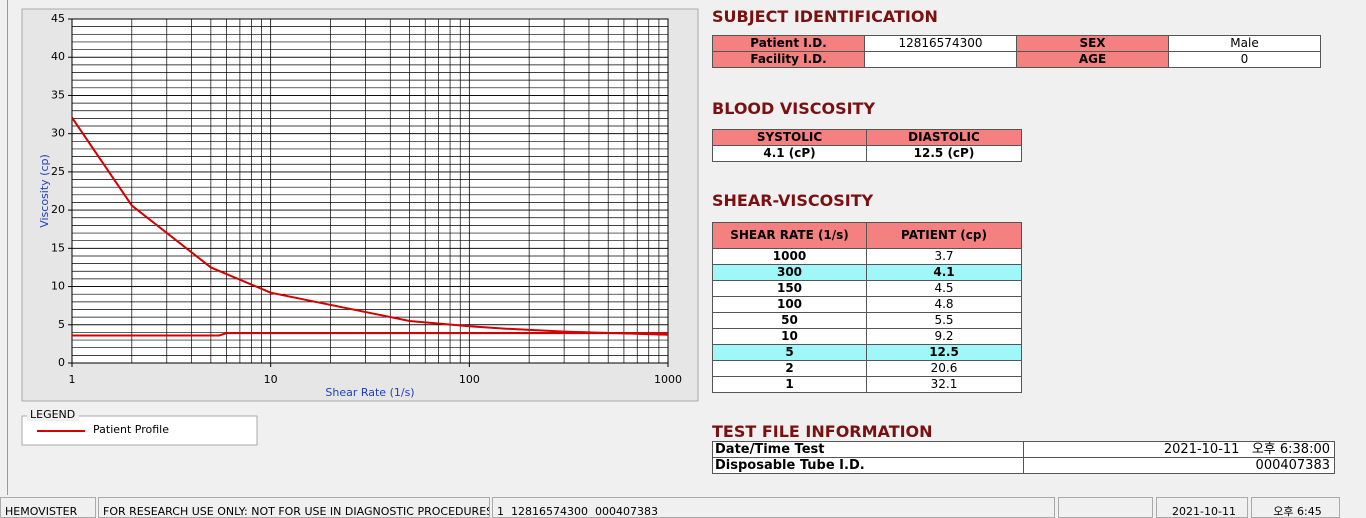 The height and width of the screenshot is (518, 1366). I want to click on cell: 1, so click(789, 384).